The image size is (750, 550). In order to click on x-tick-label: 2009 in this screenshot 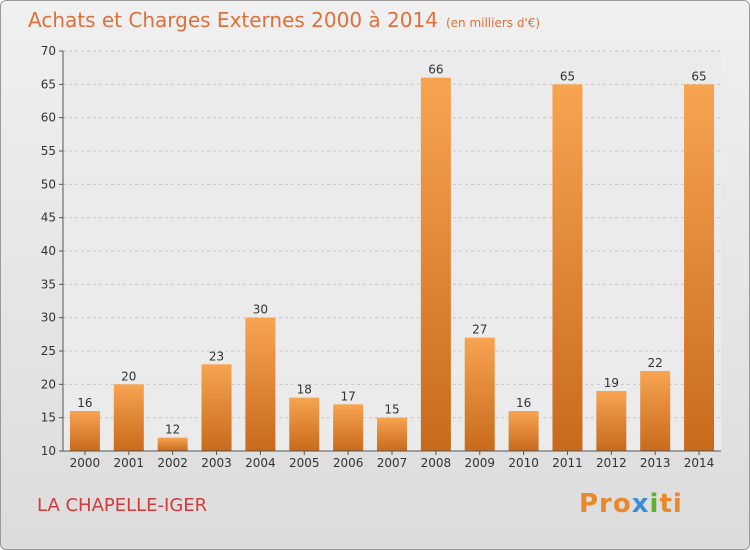, I will do `click(479, 463)`.